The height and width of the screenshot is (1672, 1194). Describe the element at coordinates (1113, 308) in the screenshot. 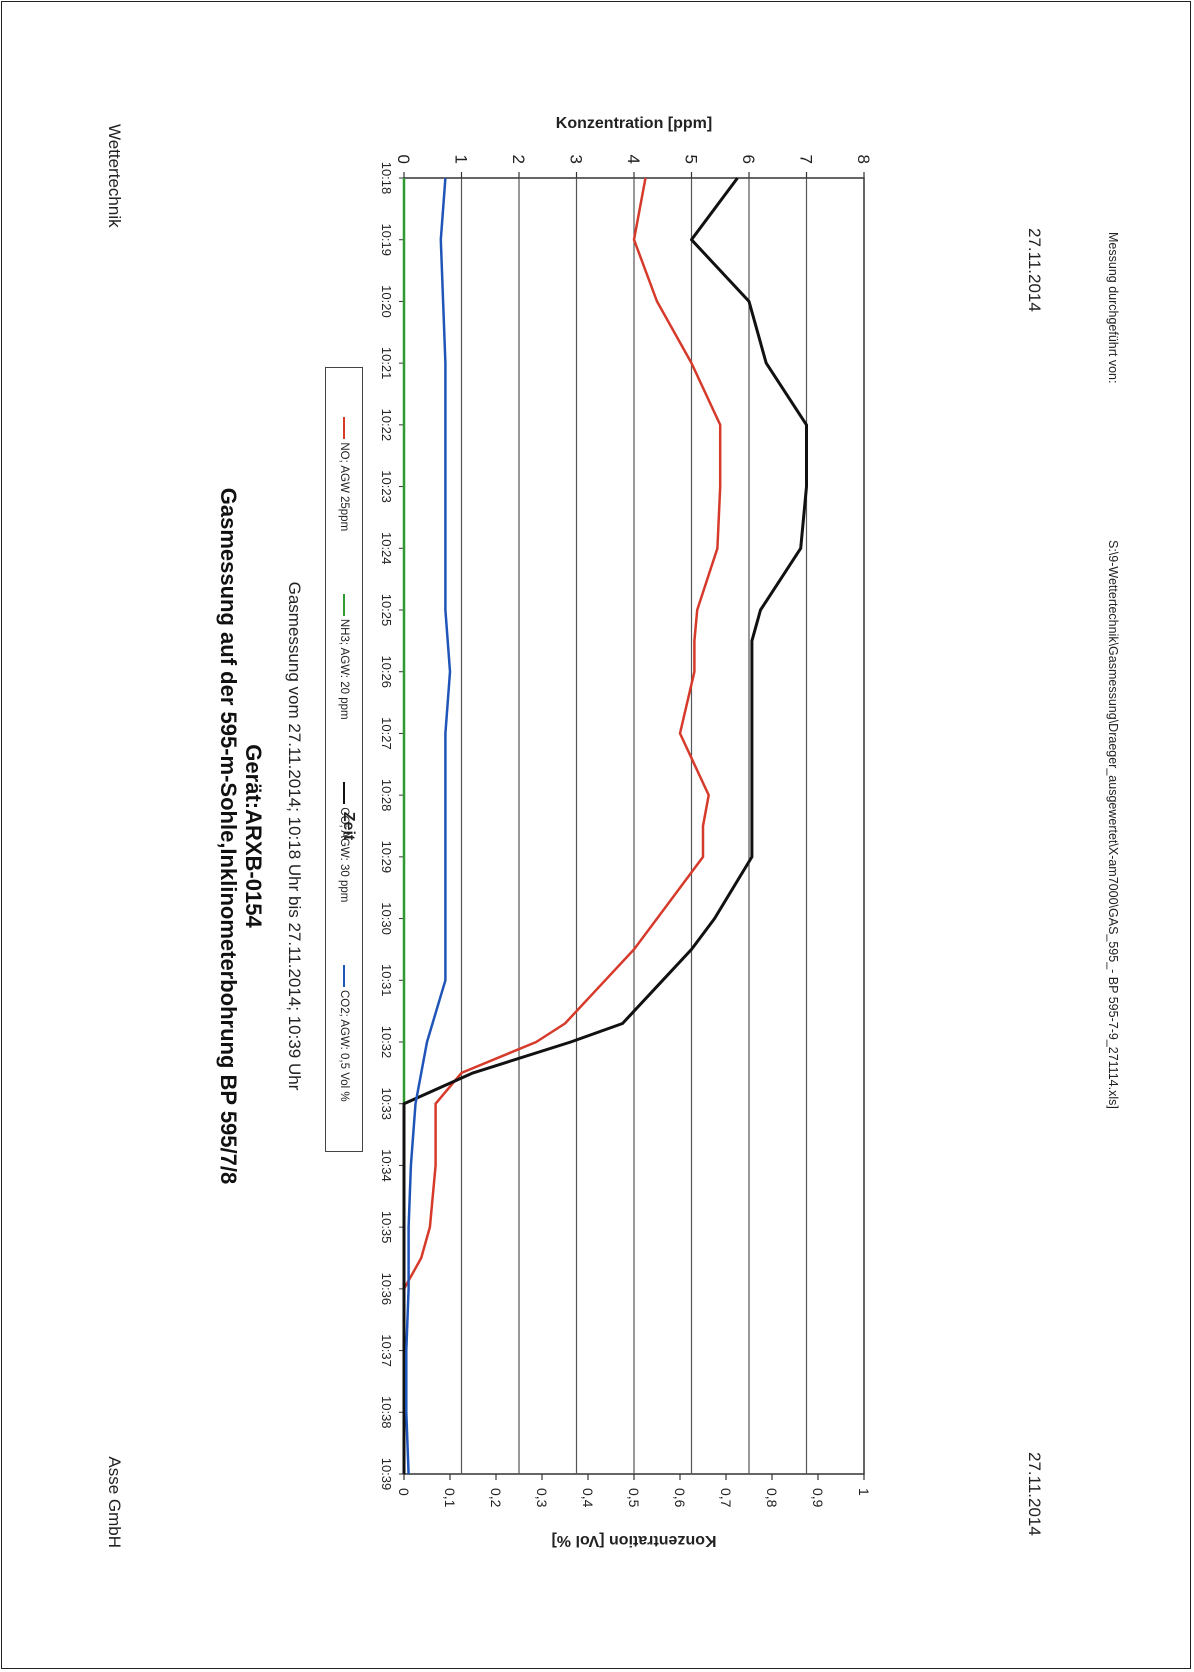

I see `signature-note: Messung durchgeführt von:` at that location.